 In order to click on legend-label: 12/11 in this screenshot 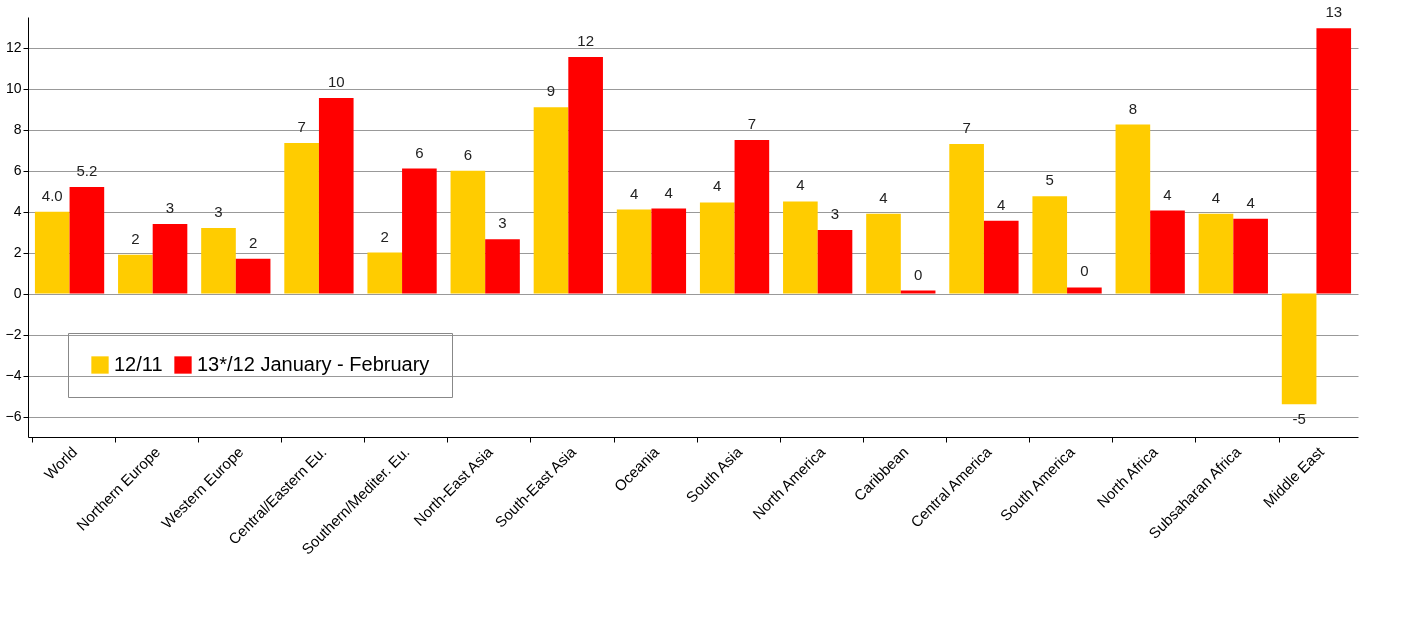, I will do `click(138, 364)`.